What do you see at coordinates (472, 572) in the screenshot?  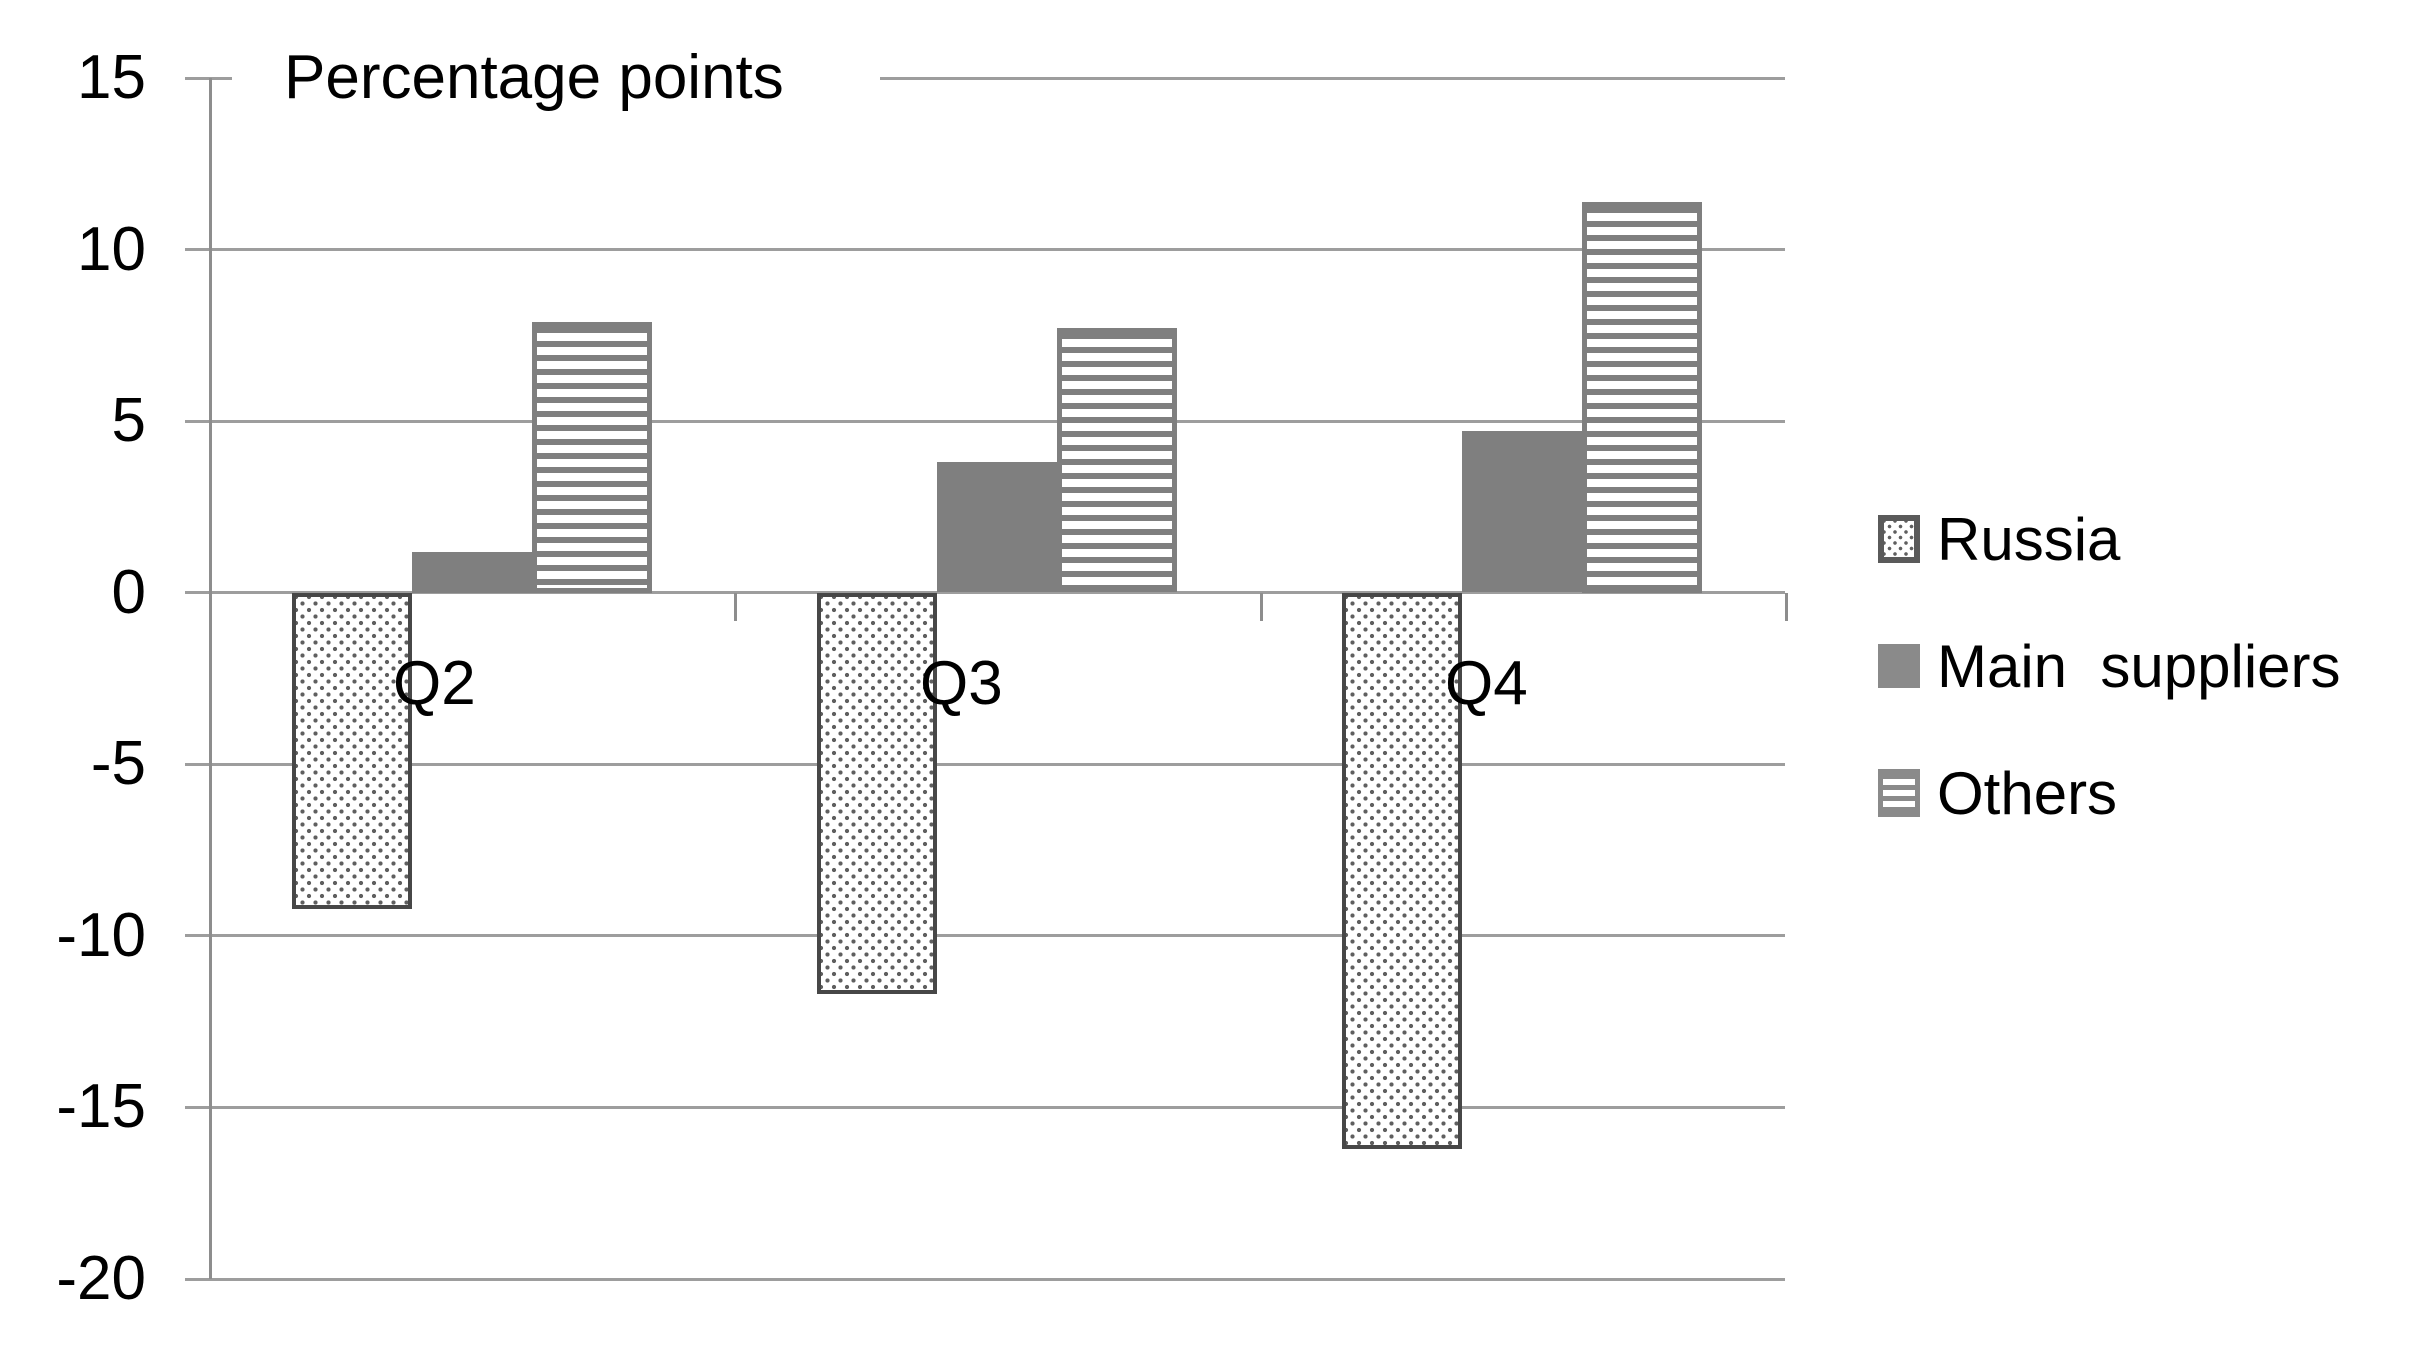 I see `bar-main-suppliers-q2` at bounding box center [472, 572].